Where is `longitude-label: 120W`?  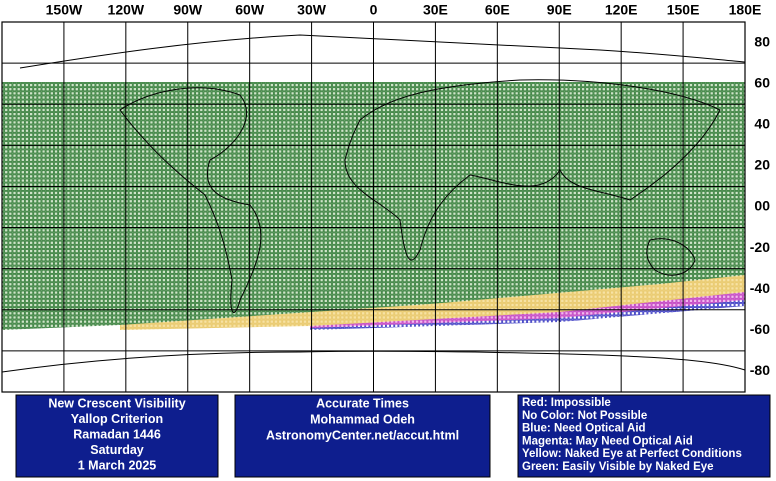
longitude-label: 120W is located at coordinates (126, 10).